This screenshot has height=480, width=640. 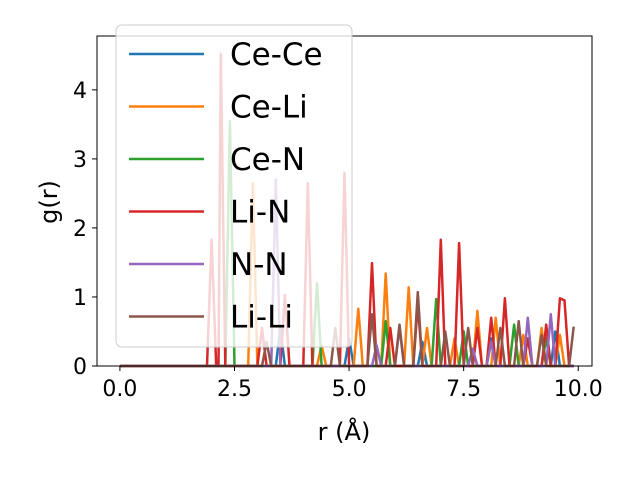 I want to click on legend-label-li-li: Li-Li, so click(x=261, y=318).